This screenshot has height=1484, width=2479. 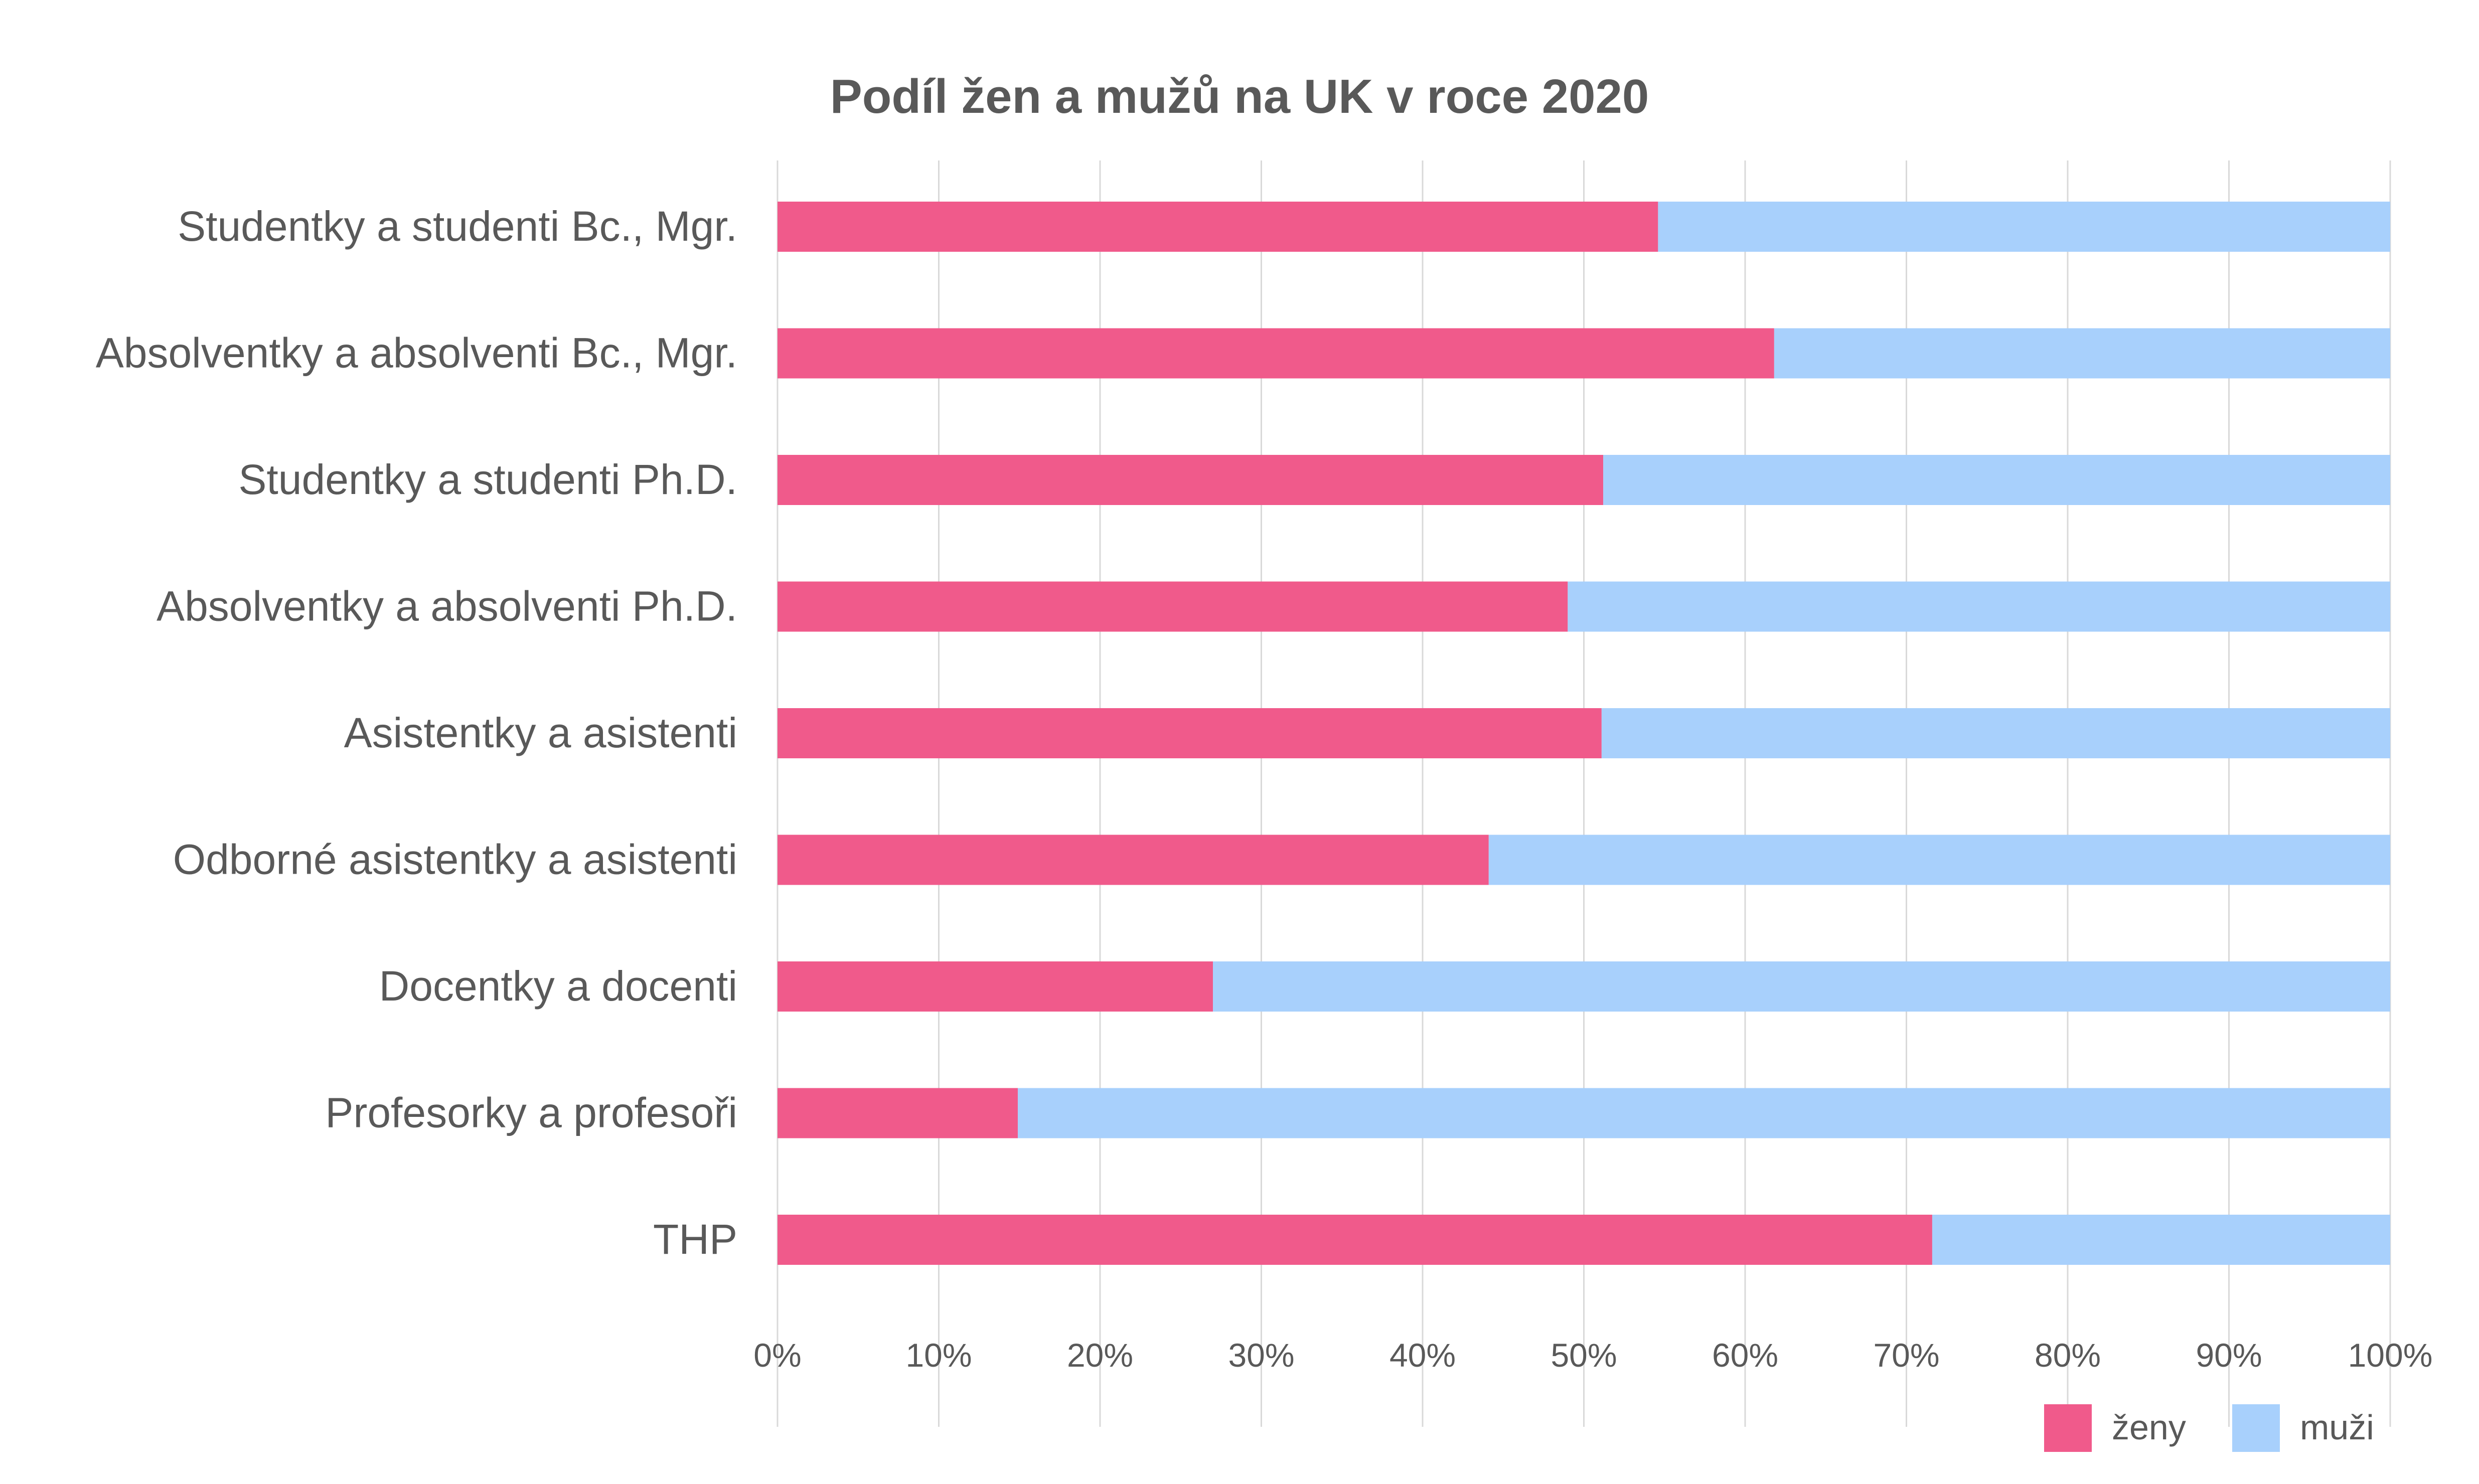 What do you see at coordinates (1100, 1355) in the screenshot?
I see `x-tick-label: 20%` at bounding box center [1100, 1355].